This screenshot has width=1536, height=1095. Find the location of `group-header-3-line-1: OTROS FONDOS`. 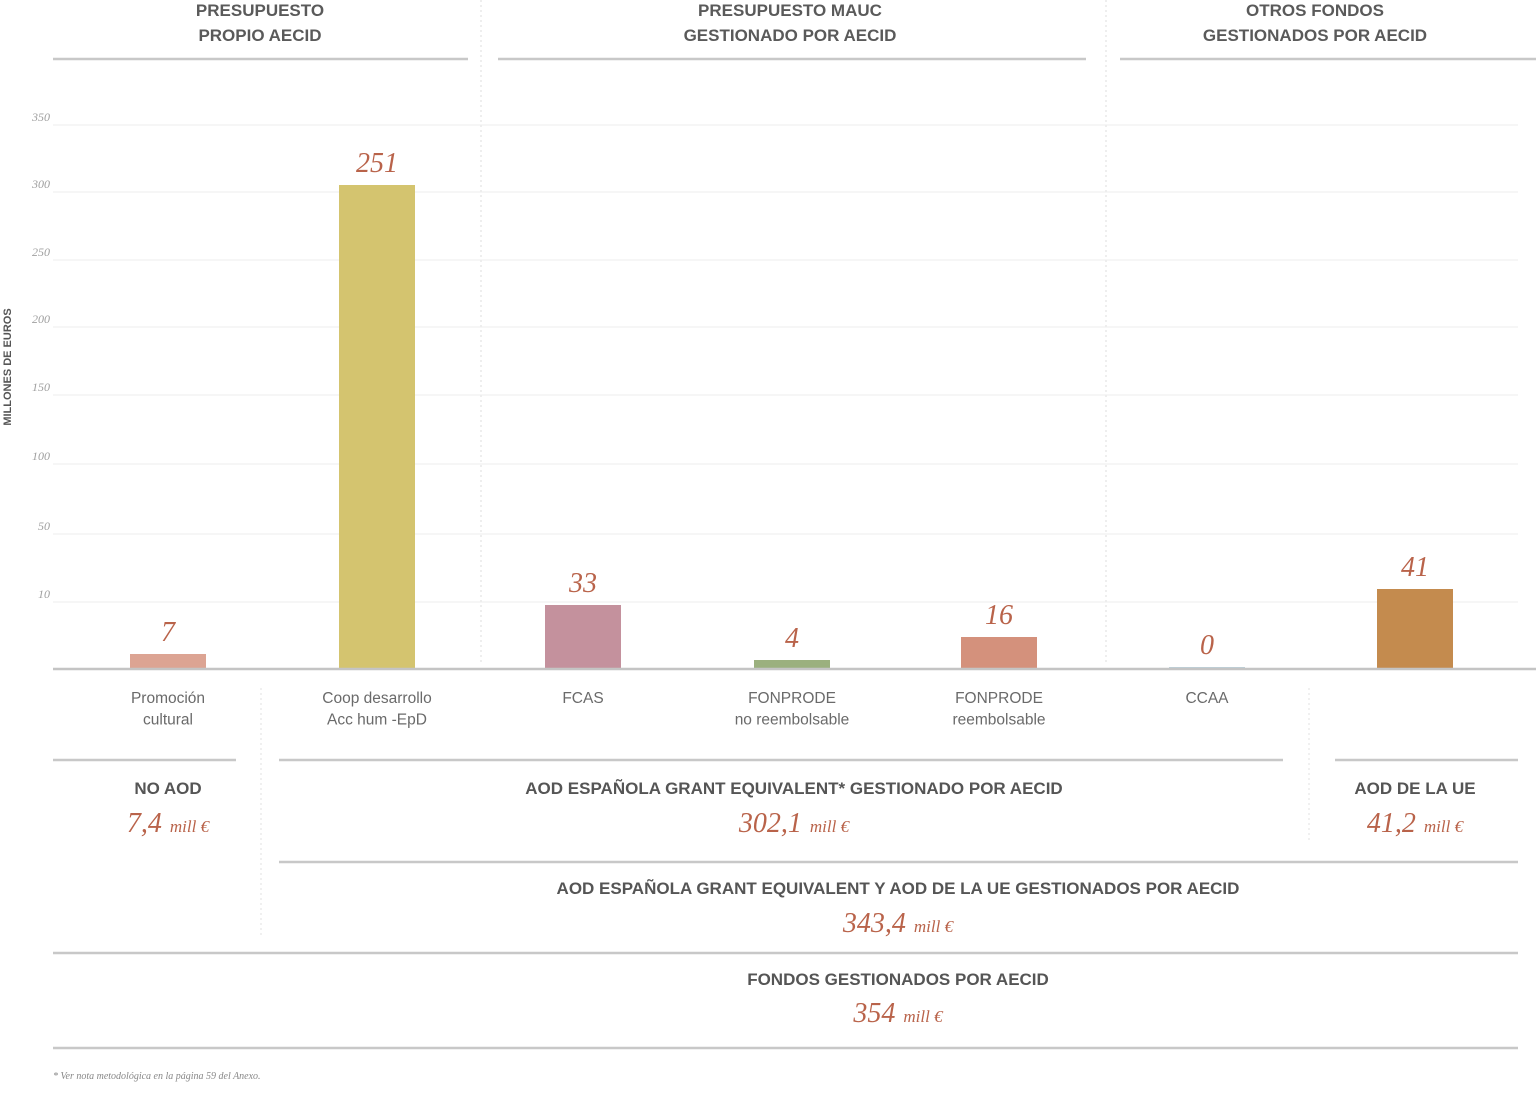

group-header-3-line-1: OTROS FONDOS is located at coordinates (1315, 10).